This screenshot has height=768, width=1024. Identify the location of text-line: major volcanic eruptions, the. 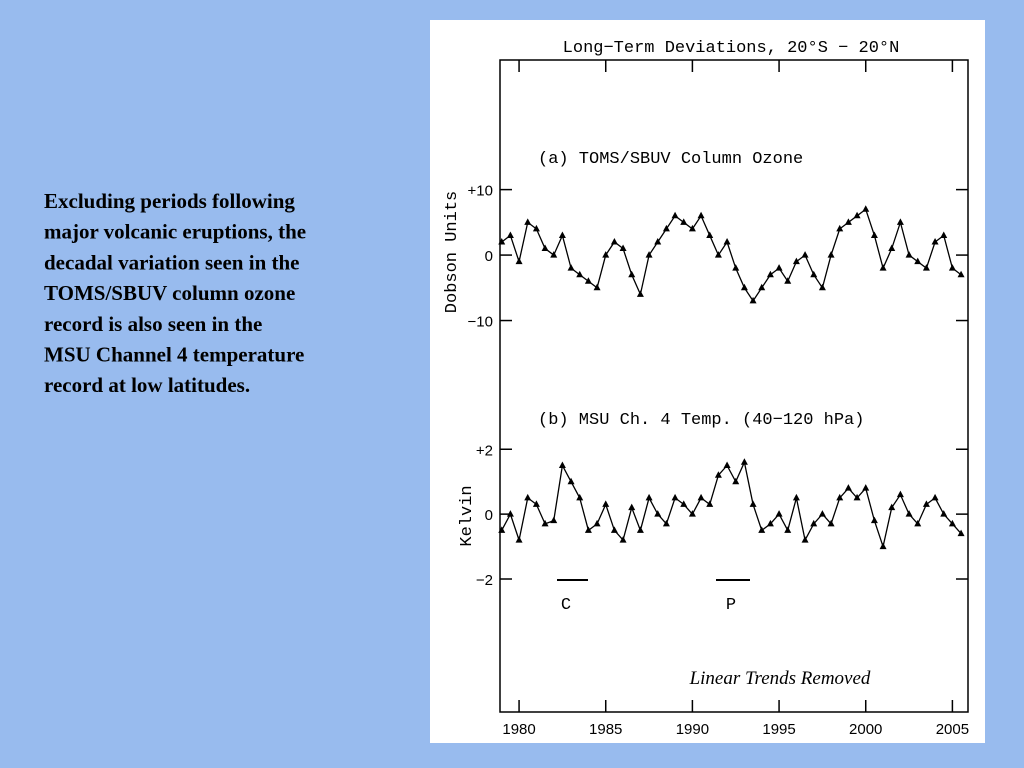
(175, 232).